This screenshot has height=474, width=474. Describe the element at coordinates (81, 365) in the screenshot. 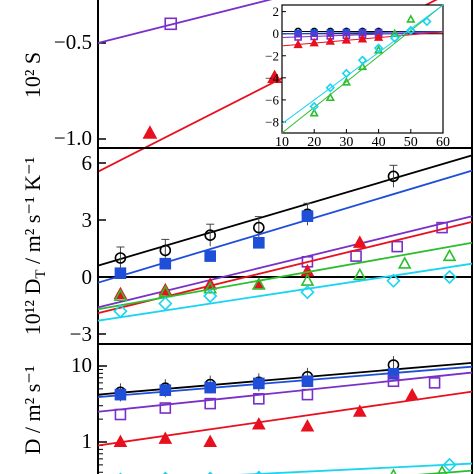

I see `bottom-ytick-label: 10` at that location.